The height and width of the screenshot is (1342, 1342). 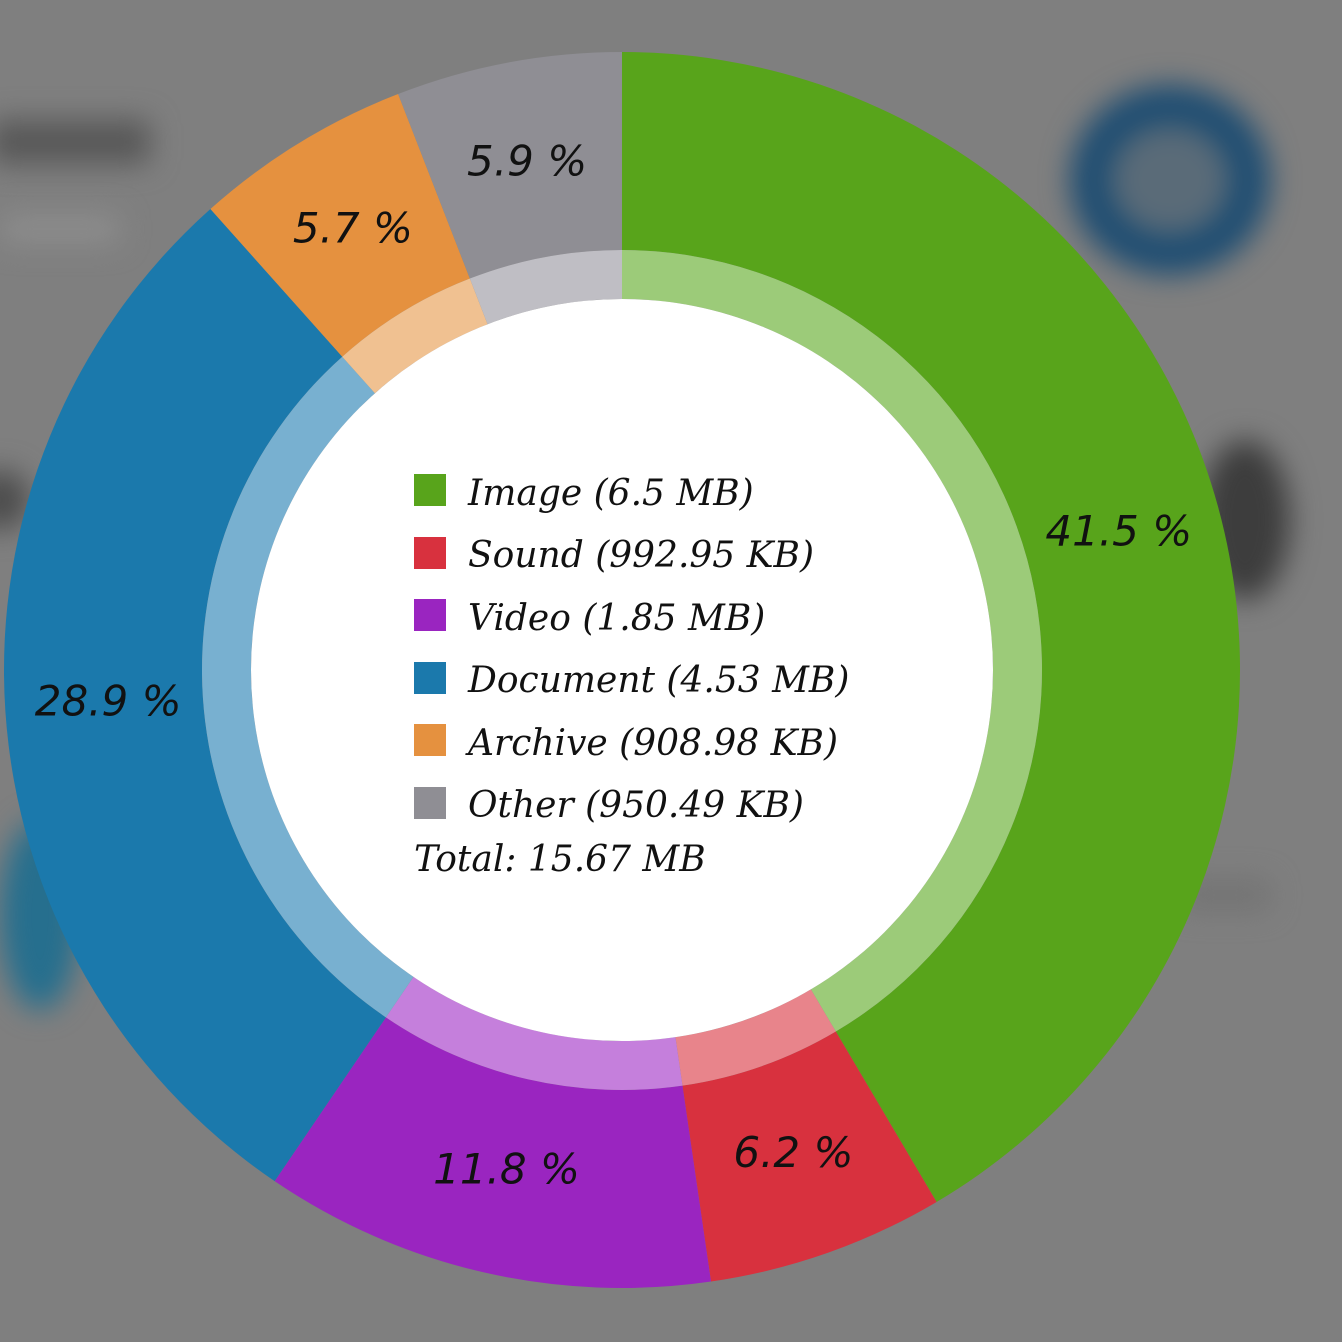 What do you see at coordinates (506, 1168) in the screenshot?
I see `pct-label-video: 11.8 %` at bounding box center [506, 1168].